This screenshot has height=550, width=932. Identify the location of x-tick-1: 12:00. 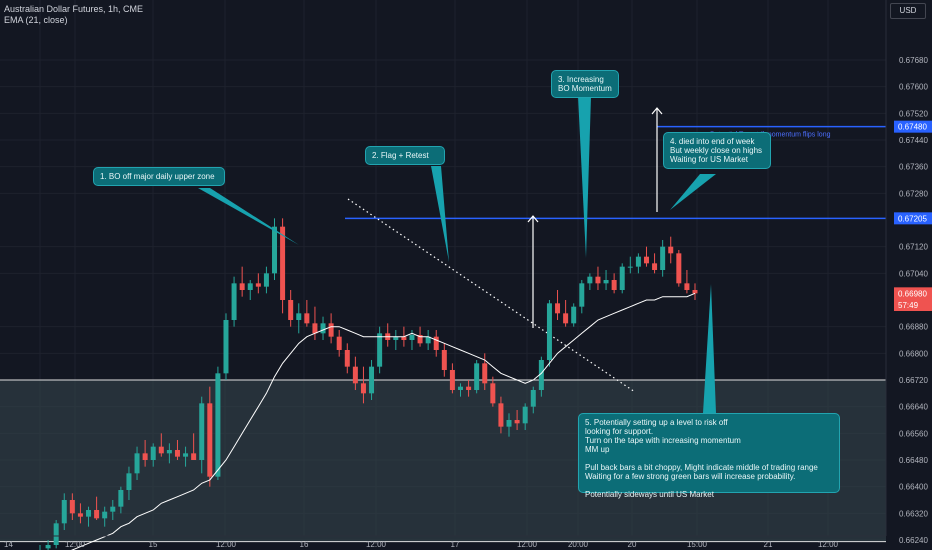
(75, 544).